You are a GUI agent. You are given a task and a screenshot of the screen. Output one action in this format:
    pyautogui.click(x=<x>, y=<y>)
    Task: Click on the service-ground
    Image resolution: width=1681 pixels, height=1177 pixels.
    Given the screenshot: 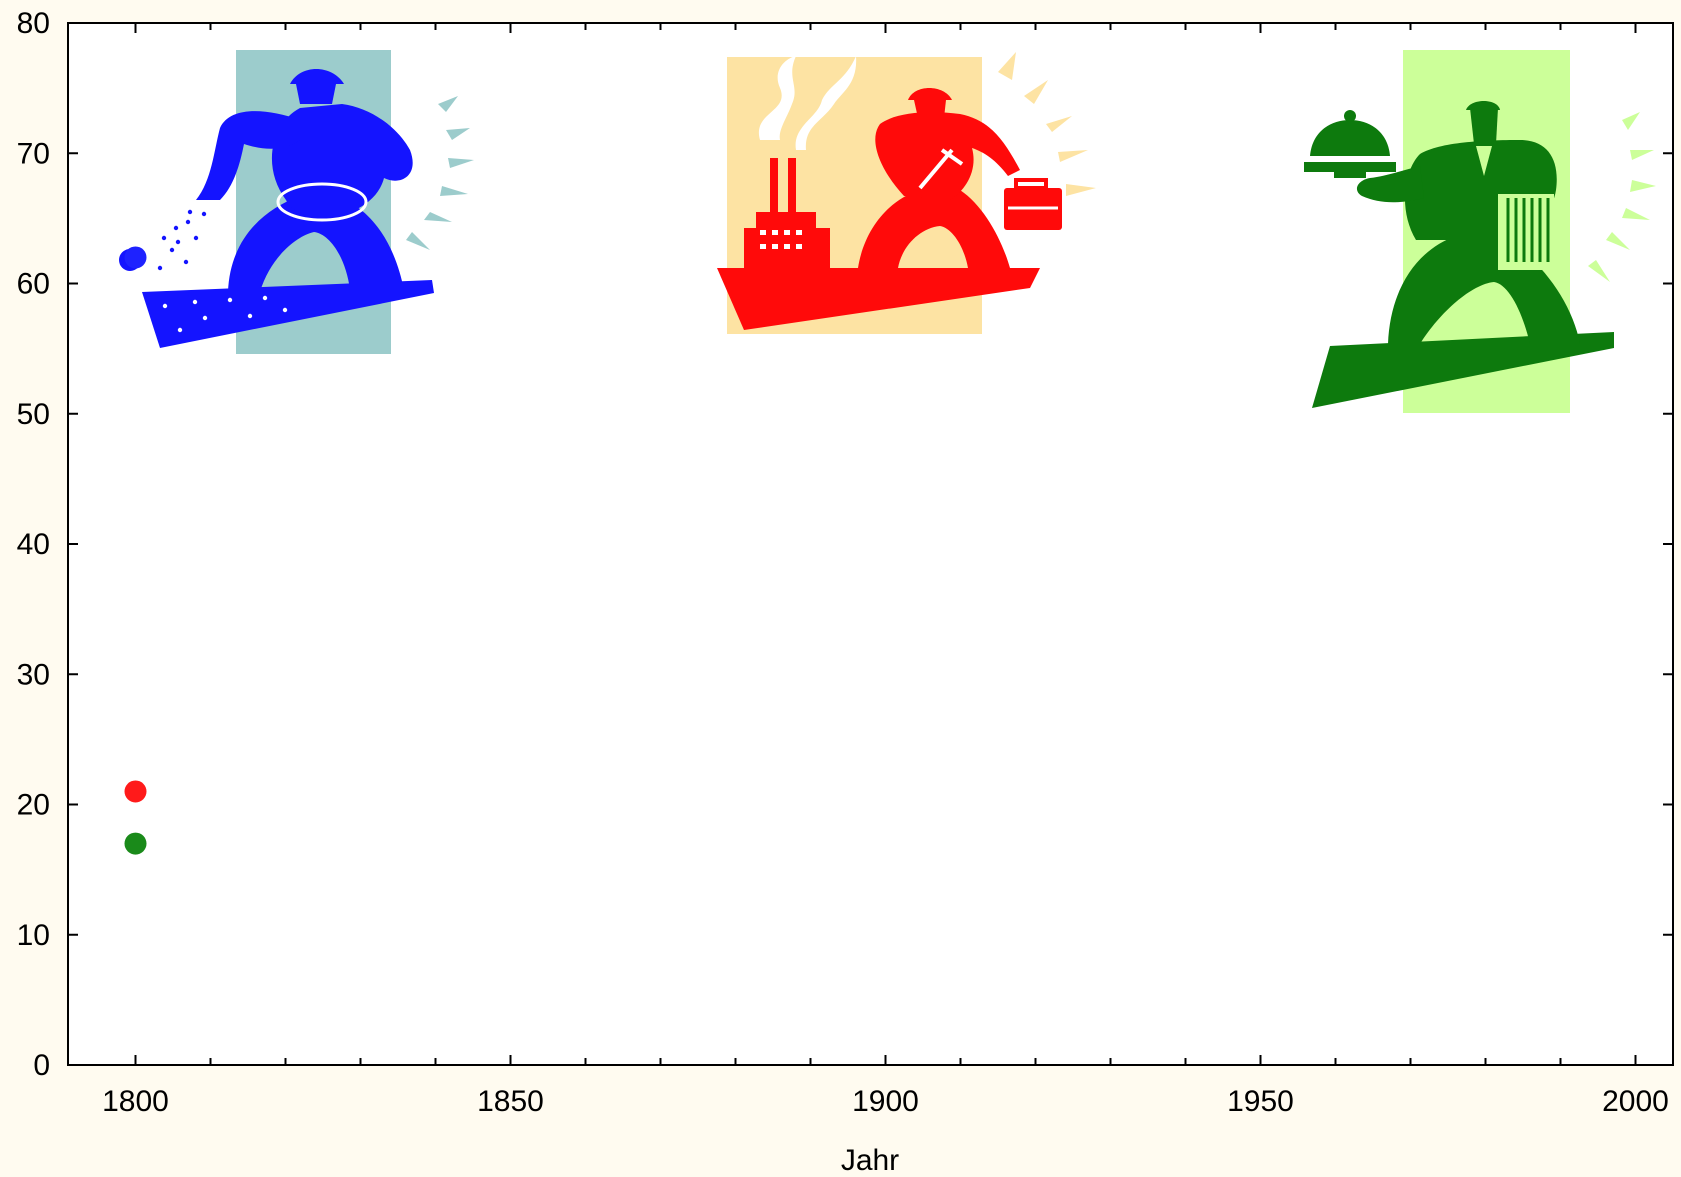 What is the action you would take?
    pyautogui.click(x=1463, y=370)
    